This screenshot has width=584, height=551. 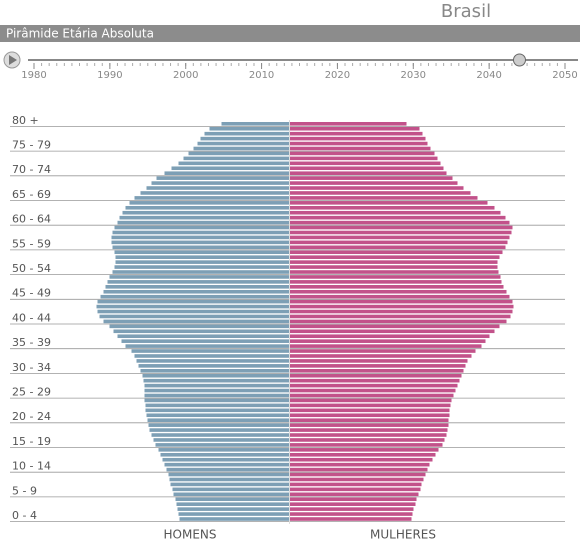 What do you see at coordinates (31, 392) in the screenshot?
I see `age-label: 25 - 29` at bounding box center [31, 392].